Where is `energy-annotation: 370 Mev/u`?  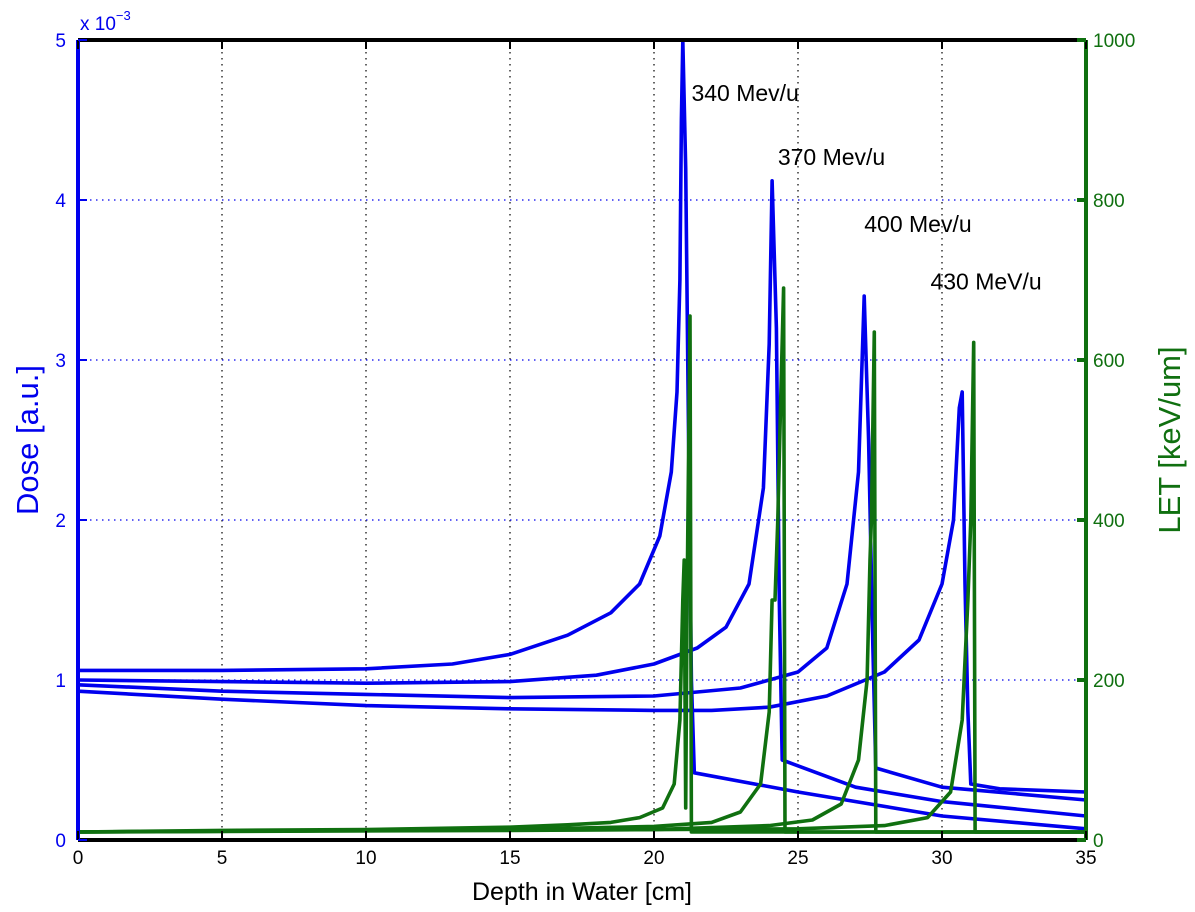
energy-annotation: 370 Mev/u is located at coordinates (831, 157).